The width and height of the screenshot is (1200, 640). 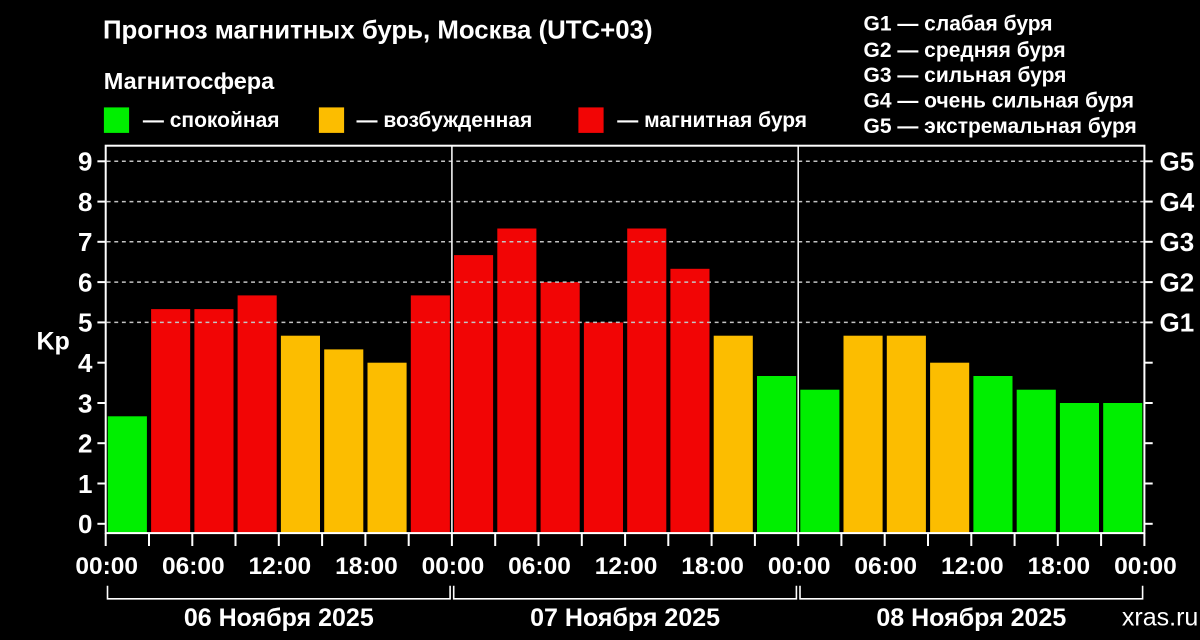 What do you see at coordinates (971, 618) in the screenshot?
I see `svg-text: 08 Ноября 2025` at bounding box center [971, 618].